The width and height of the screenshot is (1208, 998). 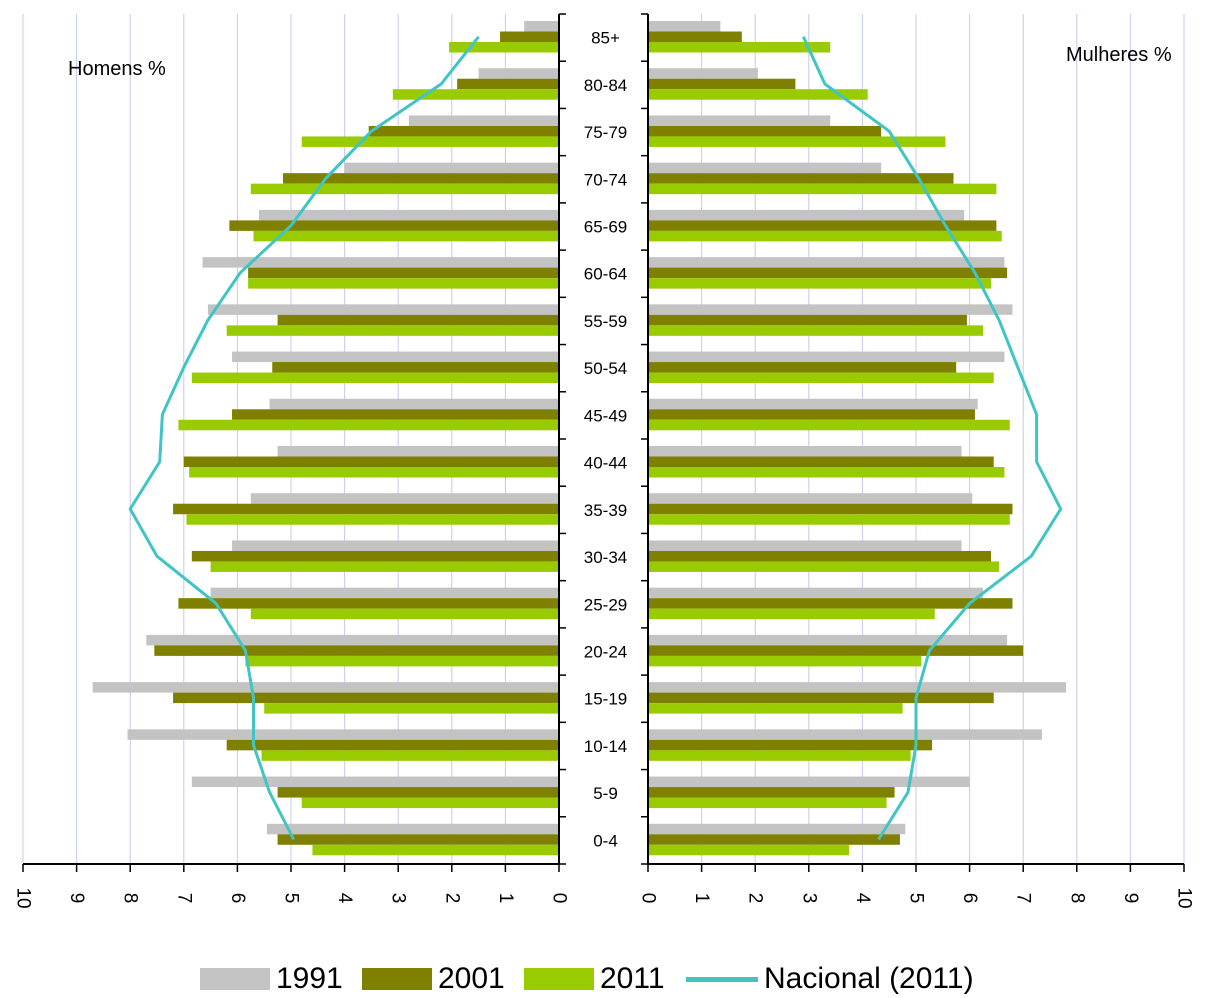 What do you see at coordinates (695, 36) in the screenshot?
I see `bar-women-2001-85+` at bounding box center [695, 36].